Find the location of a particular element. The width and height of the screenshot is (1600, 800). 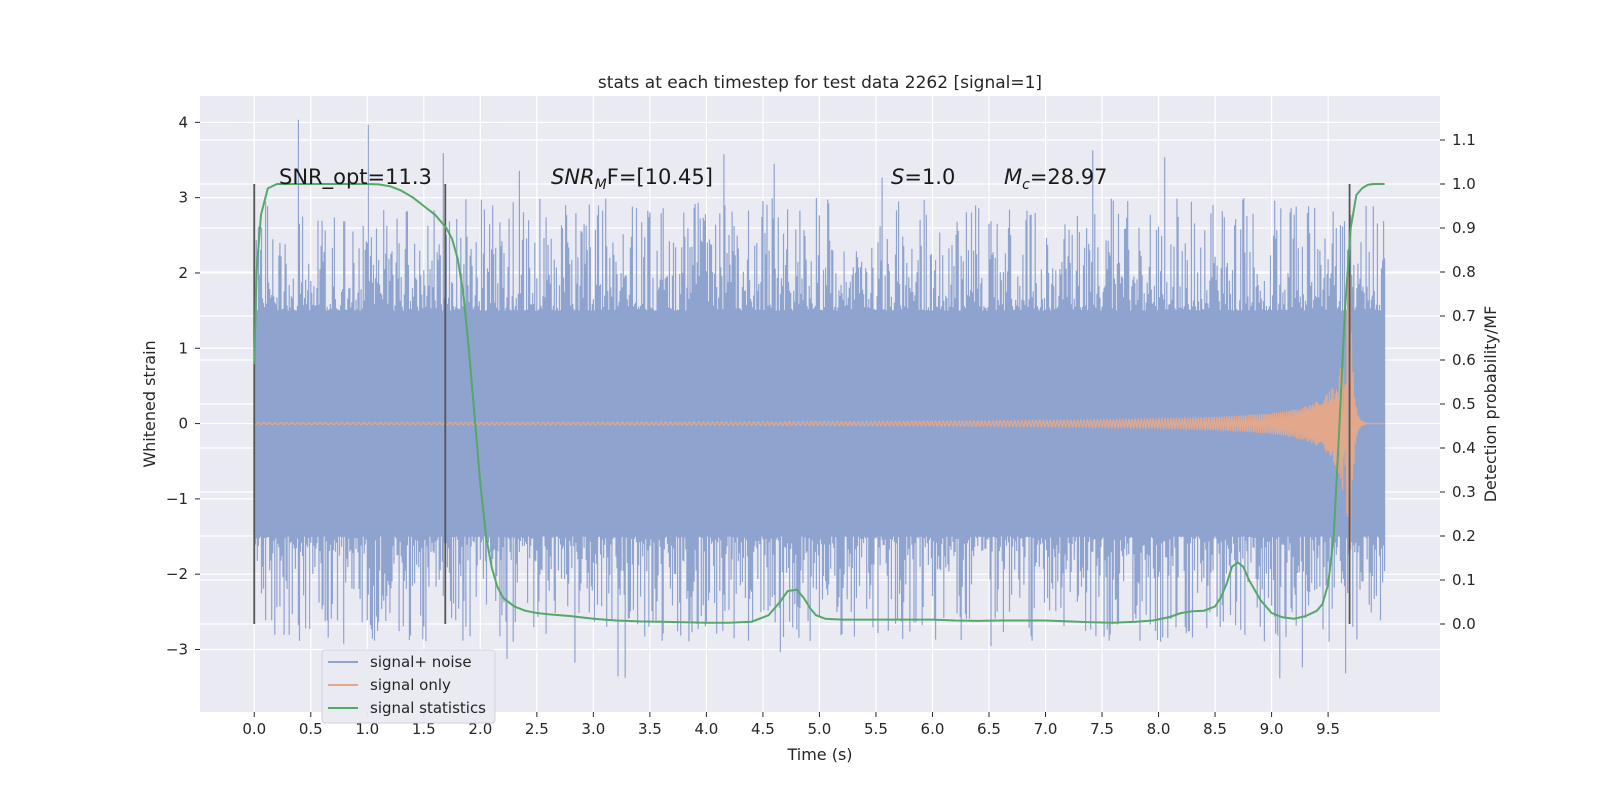

y2-tick-label: 0.4 is located at coordinates (1464, 448).